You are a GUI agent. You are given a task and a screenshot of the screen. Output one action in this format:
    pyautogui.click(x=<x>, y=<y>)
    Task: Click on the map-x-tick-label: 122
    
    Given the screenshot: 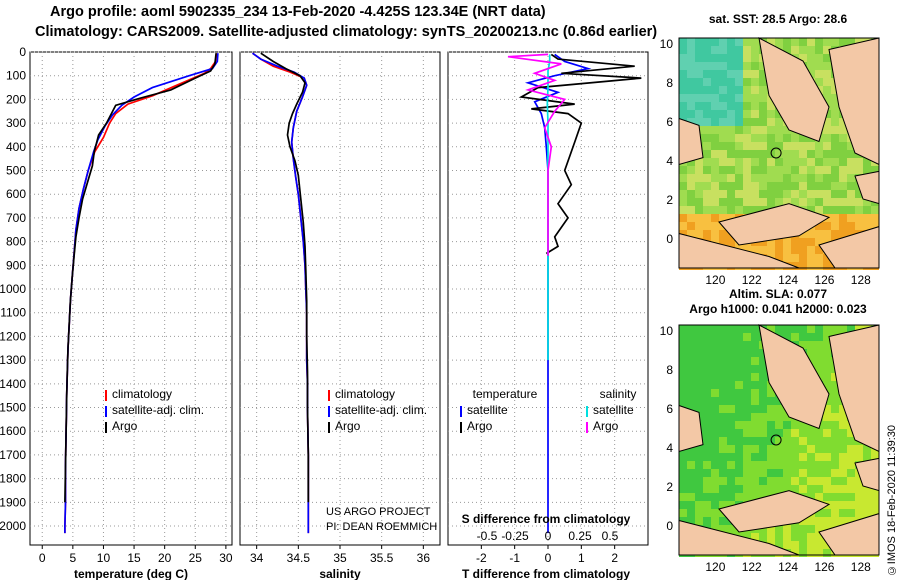 What is the action you would take?
    pyautogui.click(x=752, y=280)
    